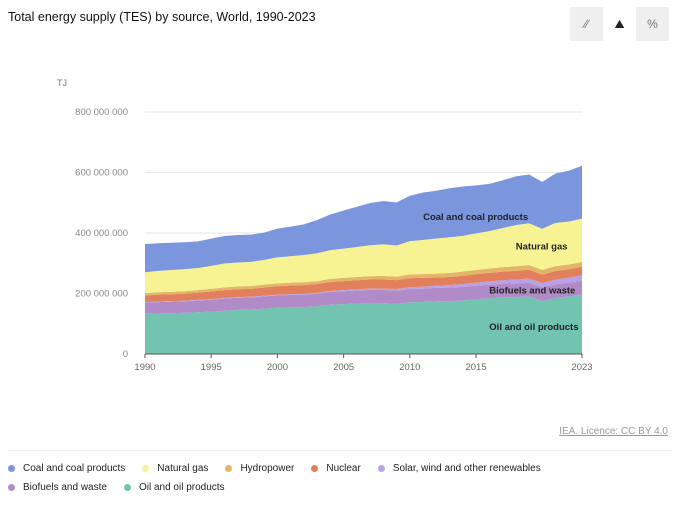 Image resolution: width=680 pixels, height=506 pixels. I want to click on view-toggle: ⁄⁄ ⛰ %, so click(619, 24).